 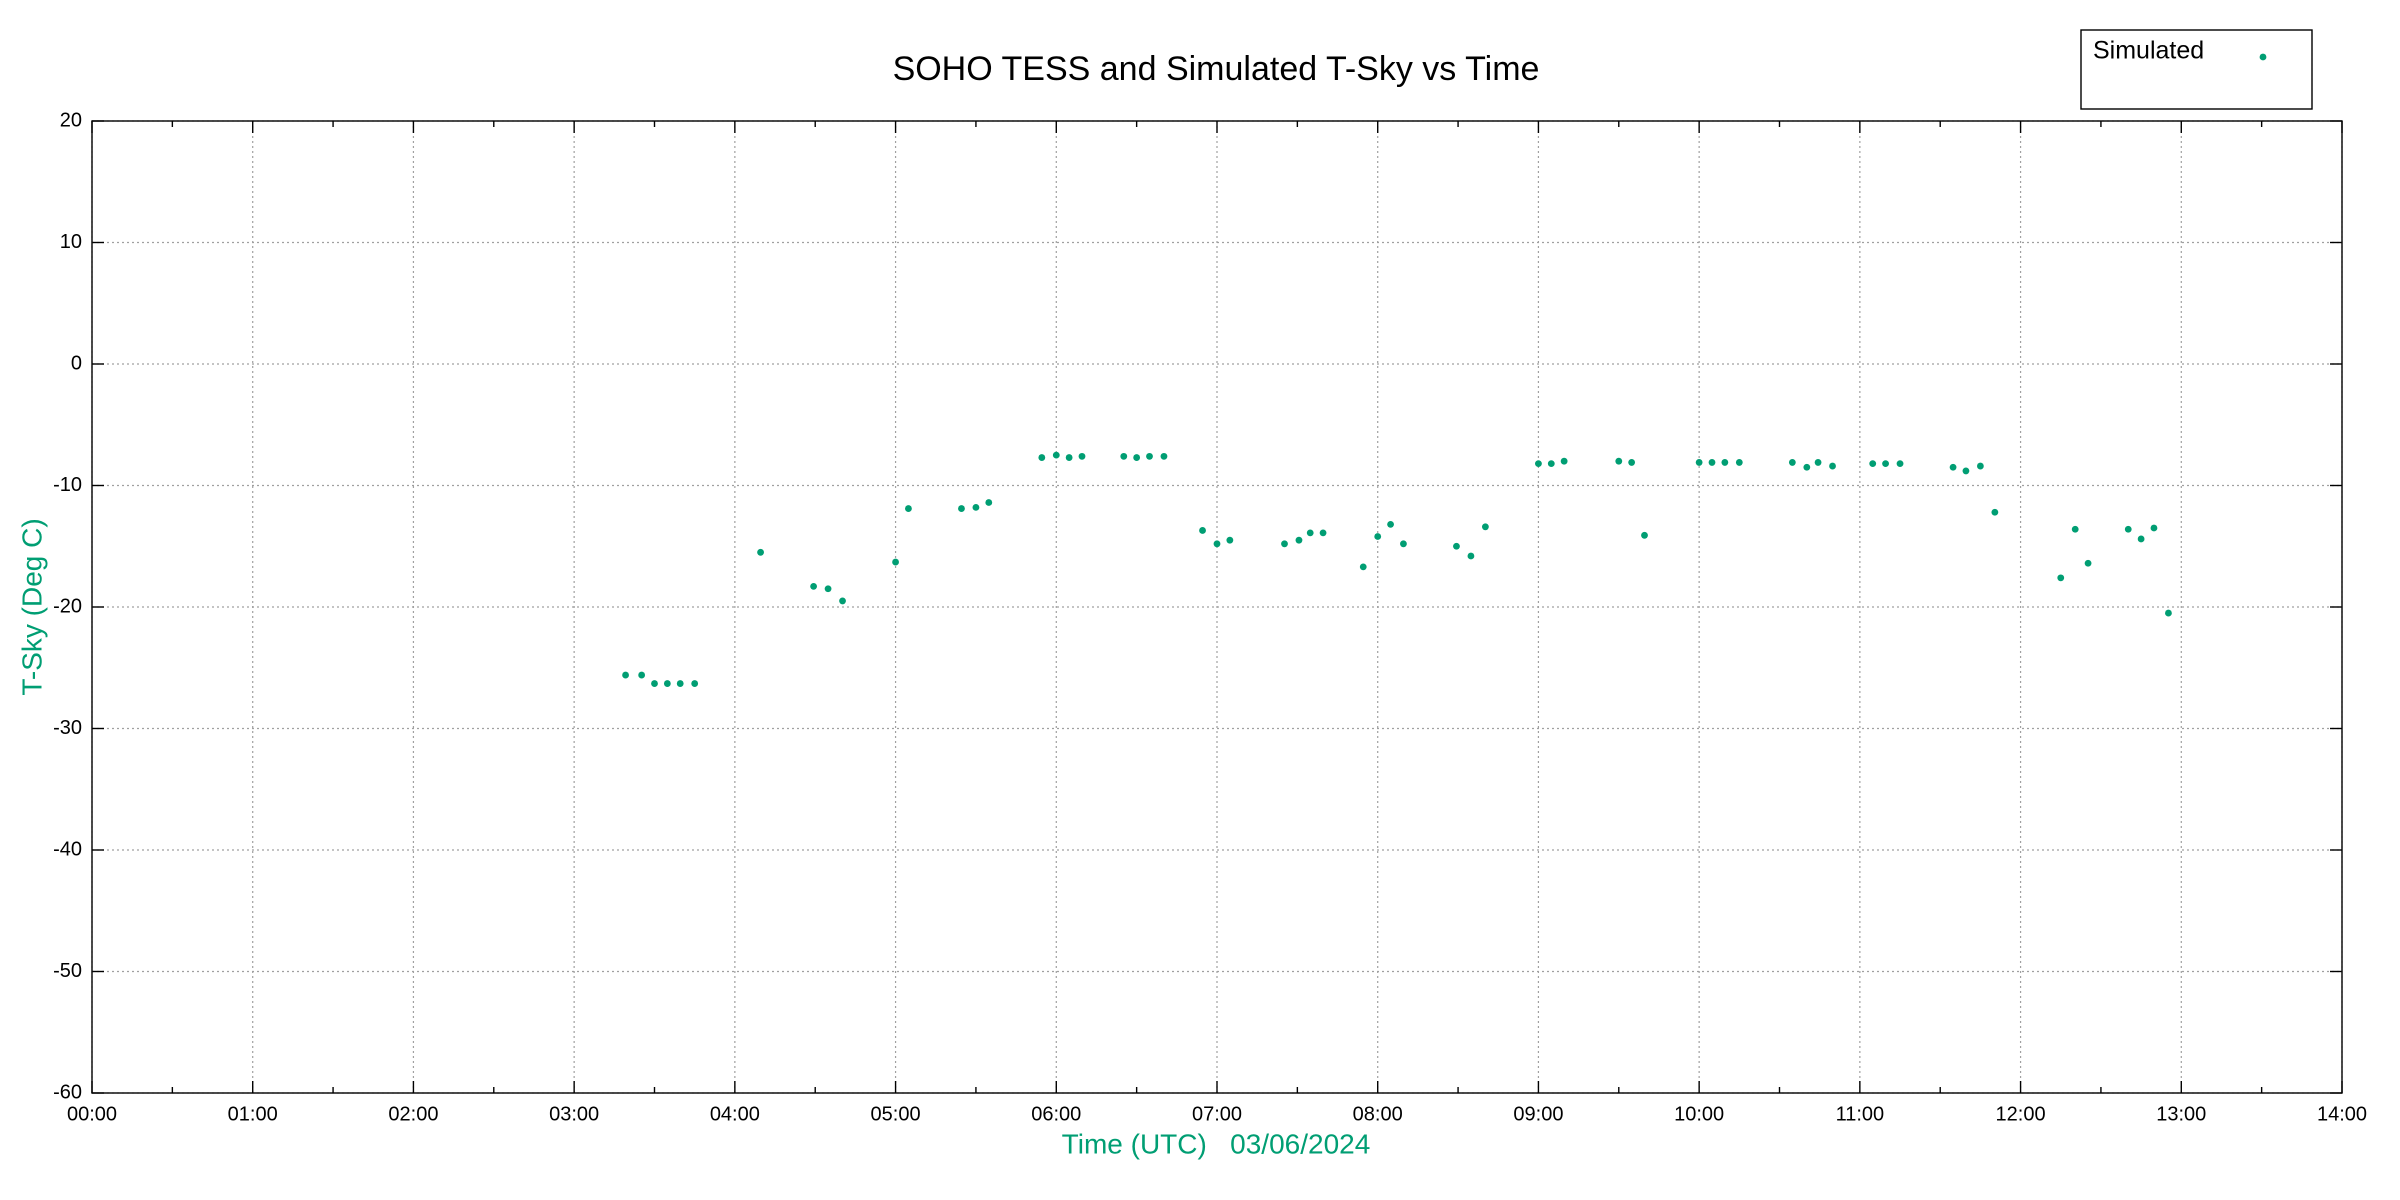 What do you see at coordinates (735, 1114) in the screenshot?
I see `x-tick-label: 04:00` at bounding box center [735, 1114].